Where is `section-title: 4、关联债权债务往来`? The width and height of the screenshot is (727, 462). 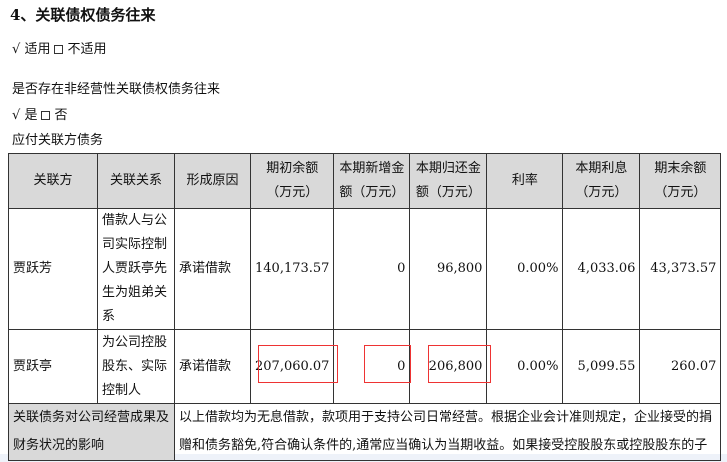
section-title: 4、关联债权债务往来 is located at coordinates (83, 15).